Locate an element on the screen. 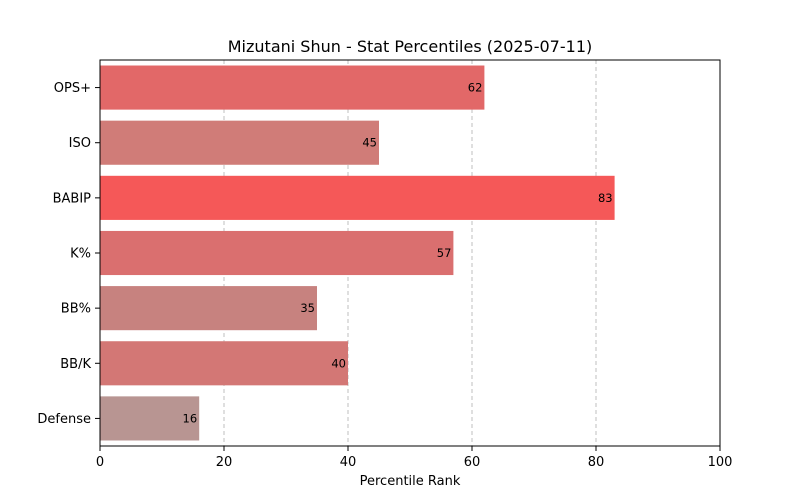 The image size is (800, 500). bar-value-label: 16 is located at coordinates (190, 418).